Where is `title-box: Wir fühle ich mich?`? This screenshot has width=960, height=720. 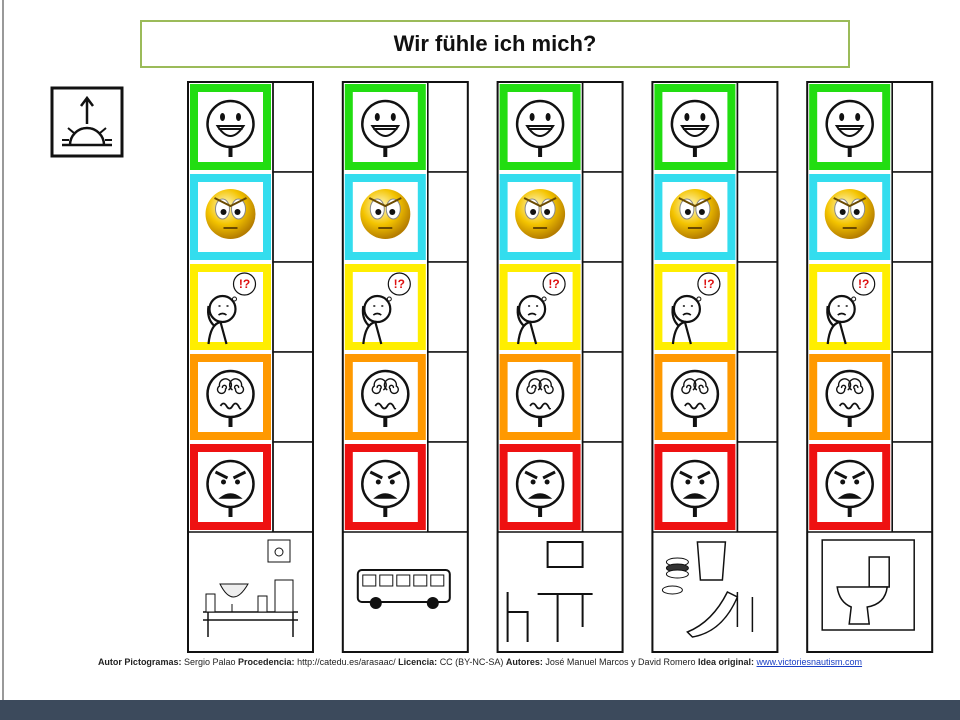
title-box: Wir fühle ich mich? is located at coordinates (495, 44).